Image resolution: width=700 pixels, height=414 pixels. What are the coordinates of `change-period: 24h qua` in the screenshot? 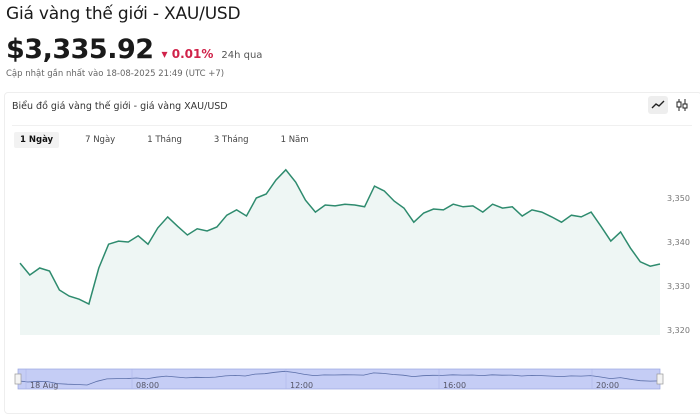 It's located at (242, 55).